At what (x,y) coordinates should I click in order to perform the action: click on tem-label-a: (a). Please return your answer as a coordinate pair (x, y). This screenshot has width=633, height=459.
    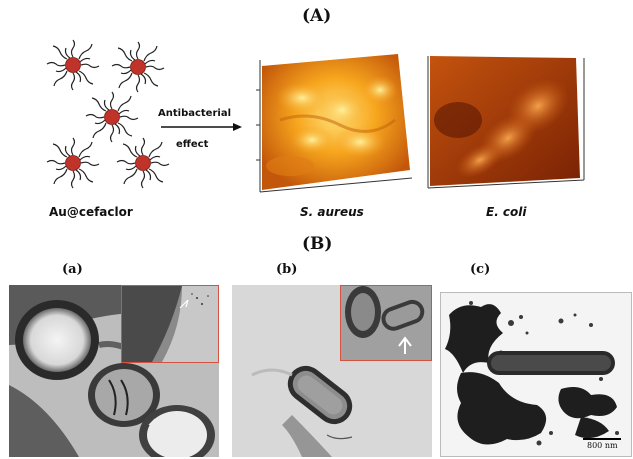
    Looking at the image, I should click on (72, 269).